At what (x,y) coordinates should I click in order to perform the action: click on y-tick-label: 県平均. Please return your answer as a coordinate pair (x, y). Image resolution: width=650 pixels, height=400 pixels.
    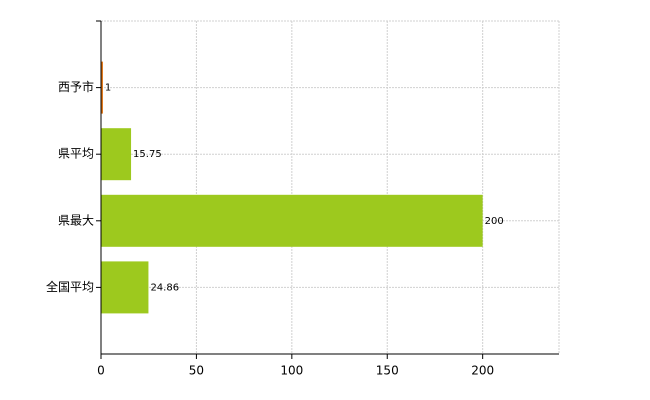
    Looking at the image, I should click on (76, 154).